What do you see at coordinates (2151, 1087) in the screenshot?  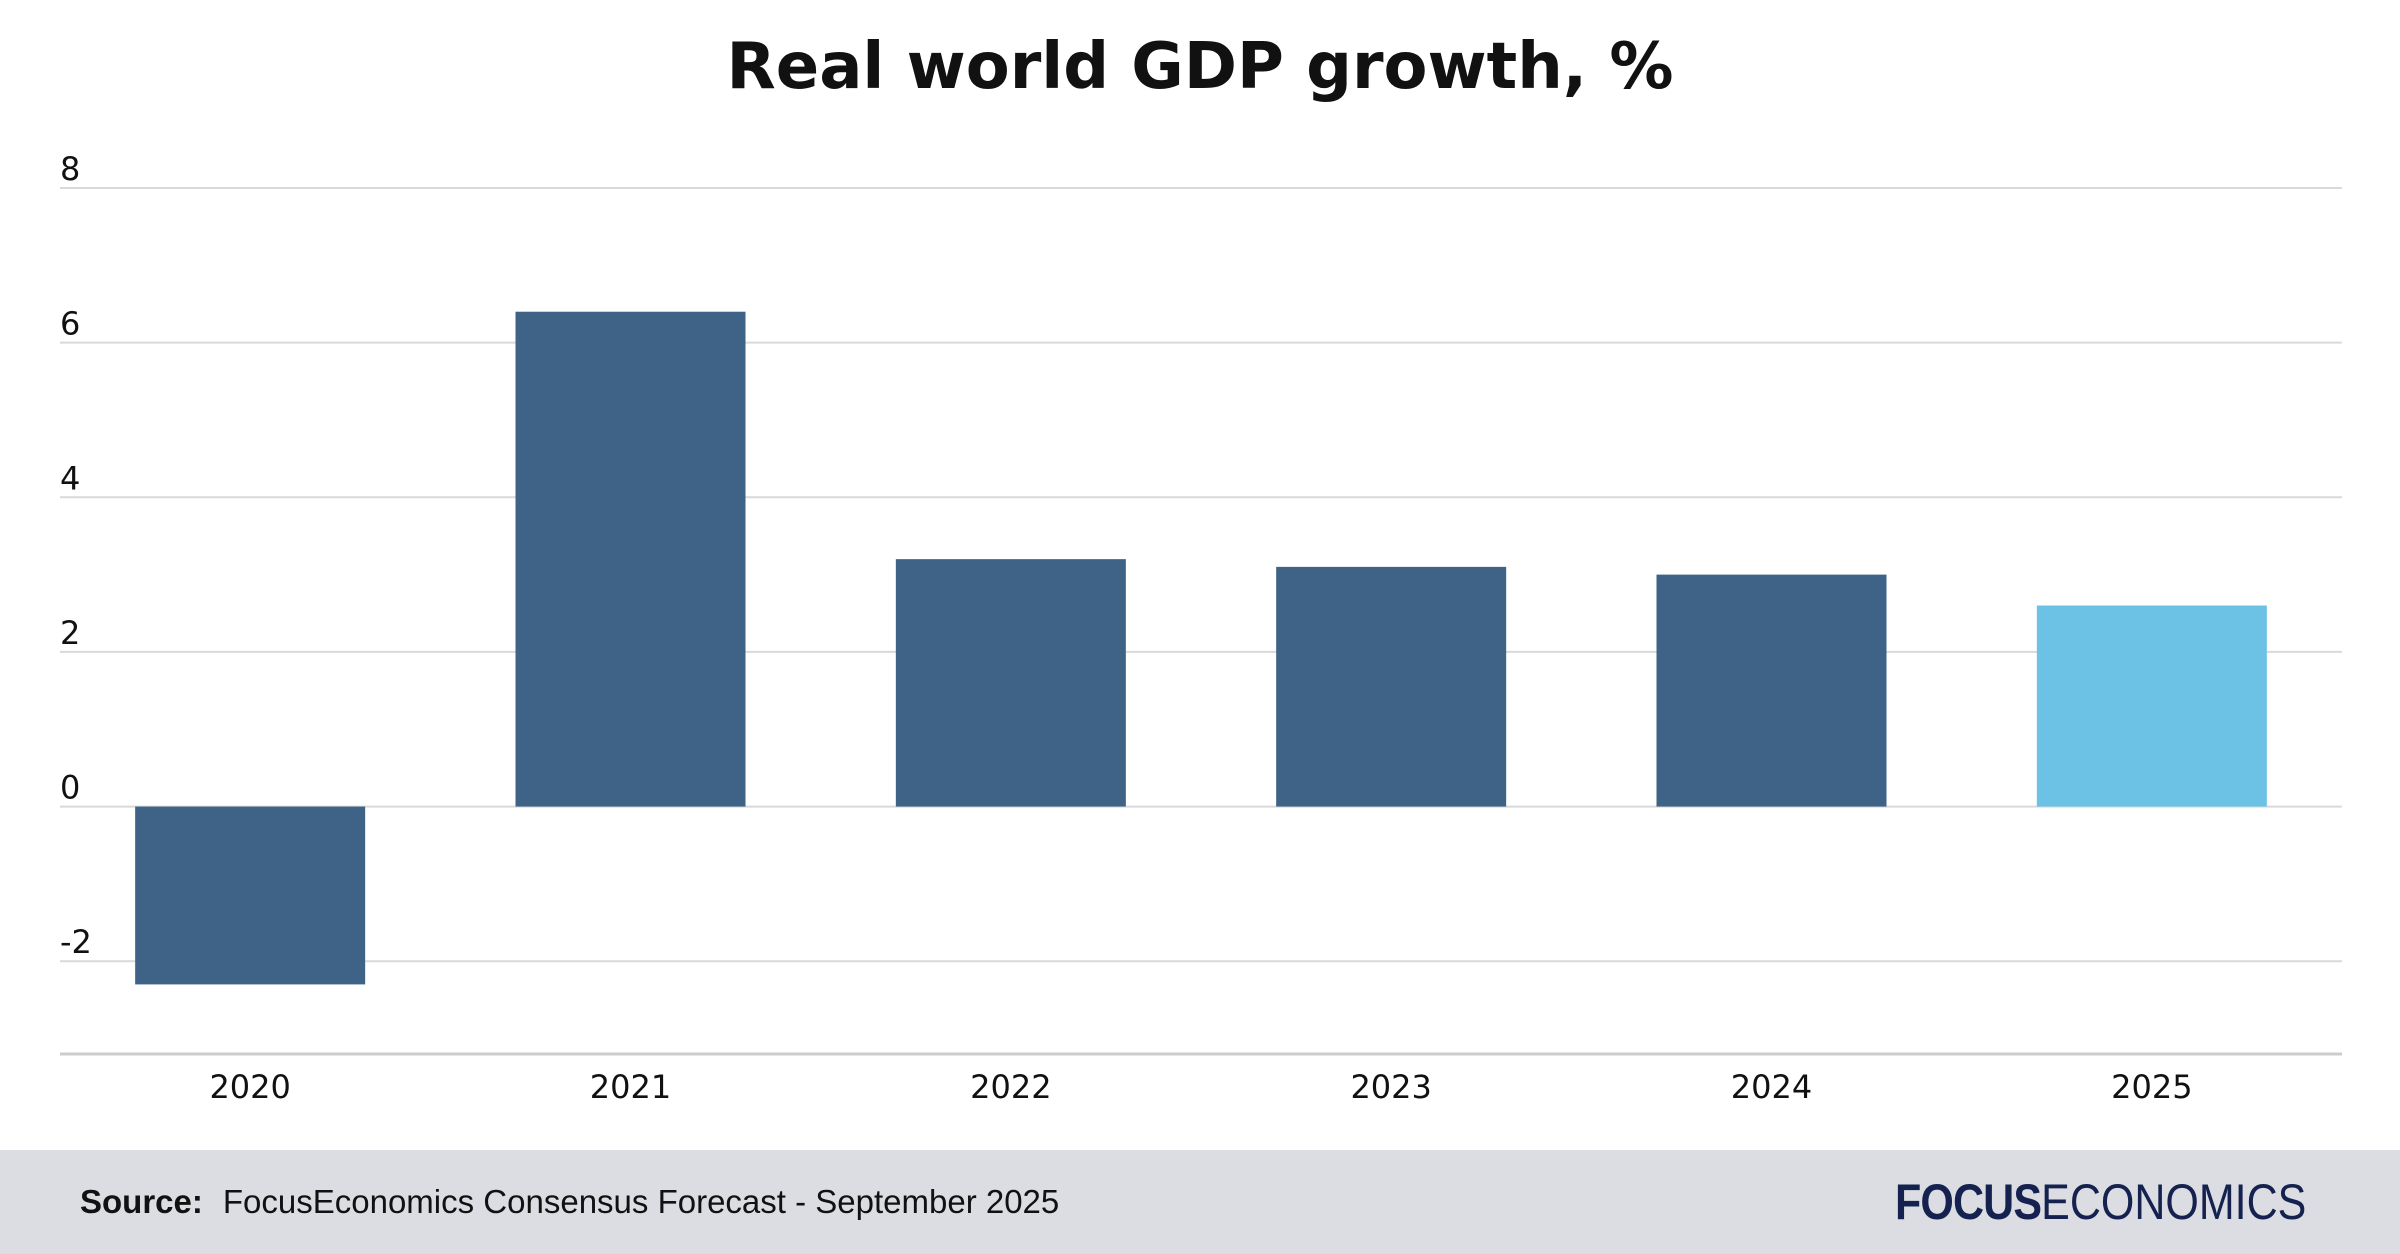 I see `x-tick-label: 2025` at bounding box center [2151, 1087].